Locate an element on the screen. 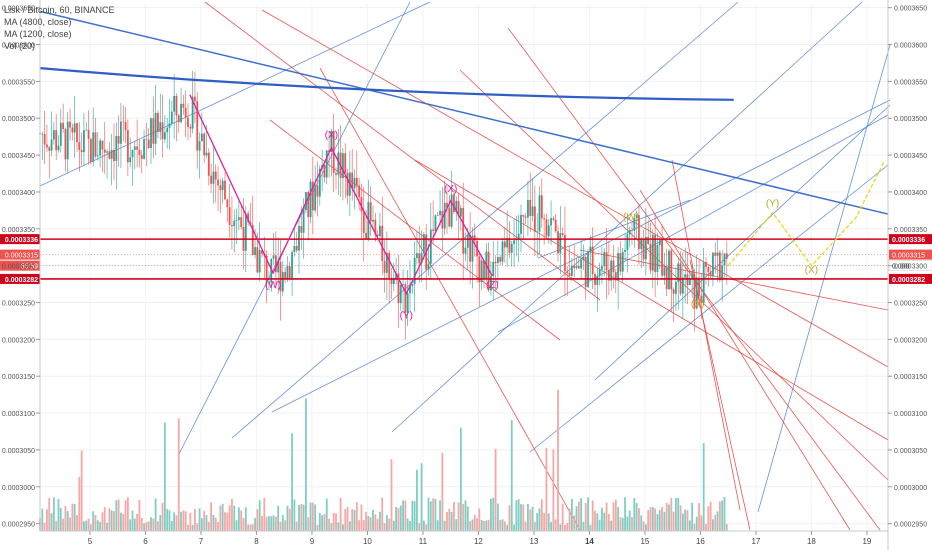 Image resolution: width=932 pixels, height=550 pixels. x-tick-label: 9 is located at coordinates (312, 541).